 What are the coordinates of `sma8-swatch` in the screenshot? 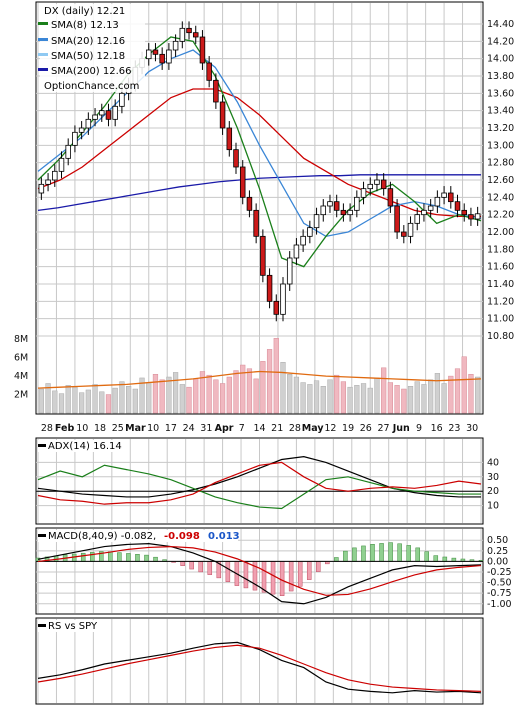 It's located at (43, 23).